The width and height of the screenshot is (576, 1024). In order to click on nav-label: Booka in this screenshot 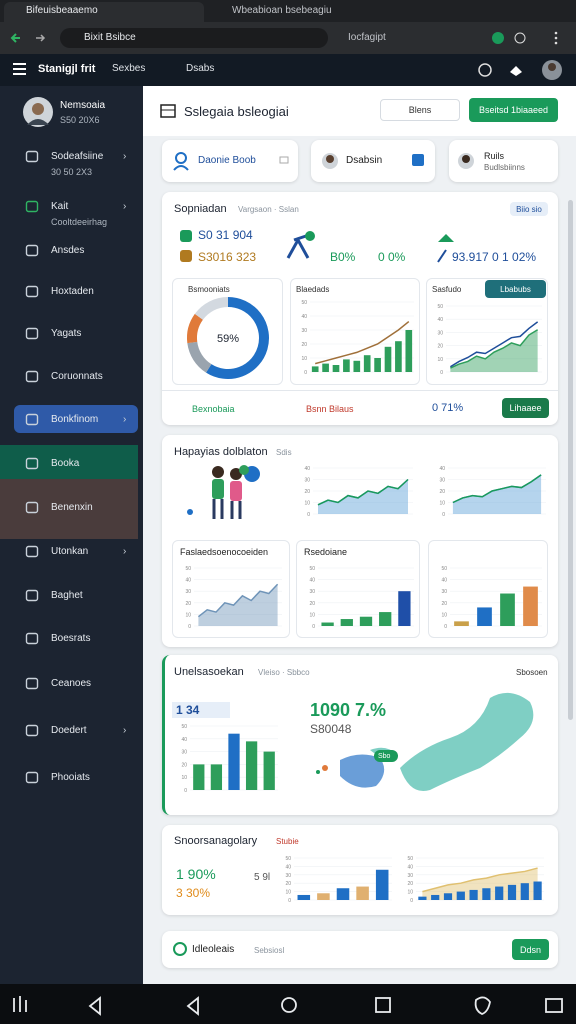, I will do `click(65, 463)`.